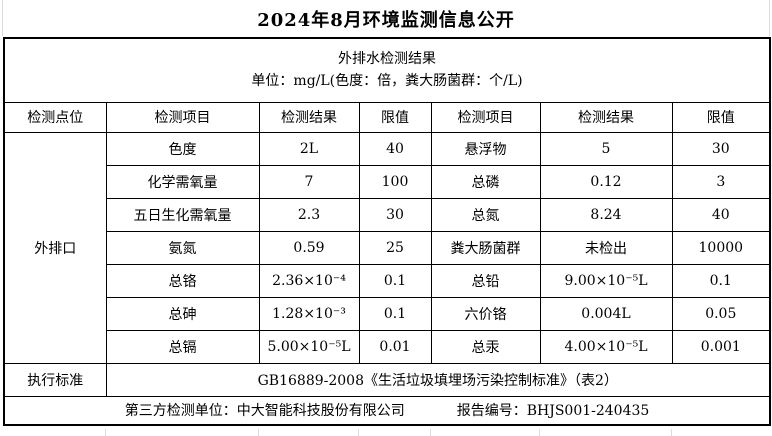 This screenshot has height=436, width=772. Describe the element at coordinates (606, 214) in the screenshot. I see `result-cell: 8.24` at that location.